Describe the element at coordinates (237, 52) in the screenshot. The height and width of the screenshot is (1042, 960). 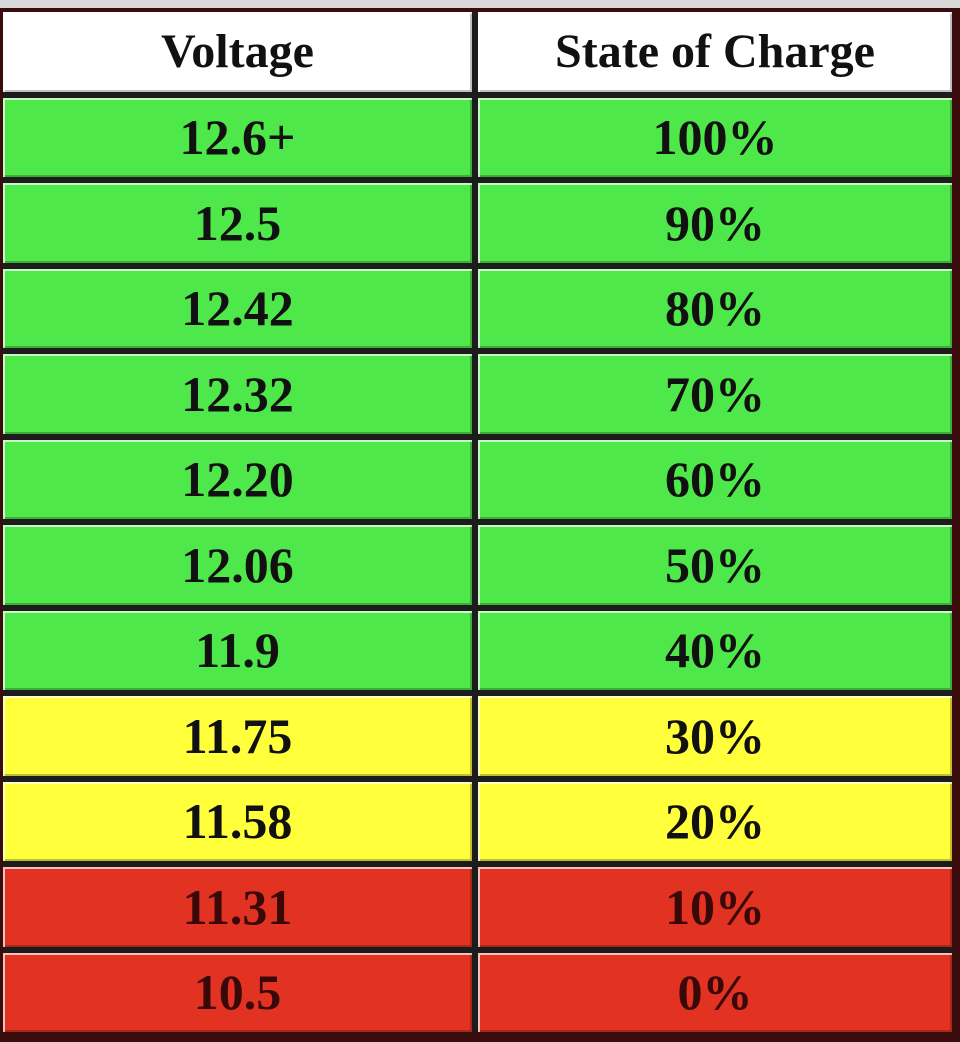
I see `header-cell: Voltage` at that location.